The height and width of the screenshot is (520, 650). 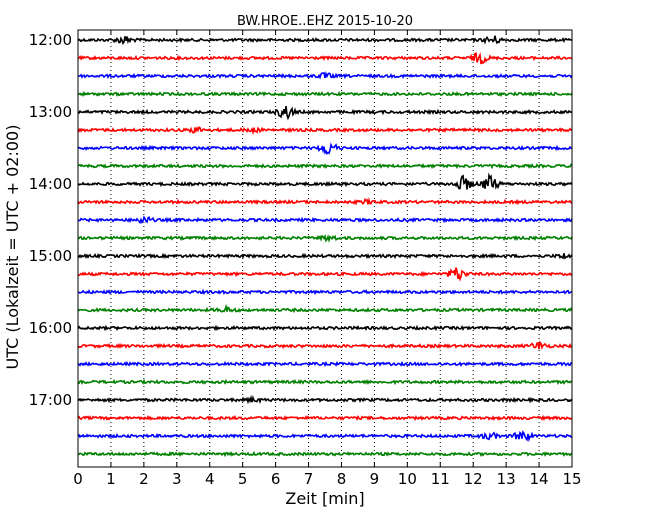 I want to click on y-tick-label: 17:00, so click(x=50, y=400).